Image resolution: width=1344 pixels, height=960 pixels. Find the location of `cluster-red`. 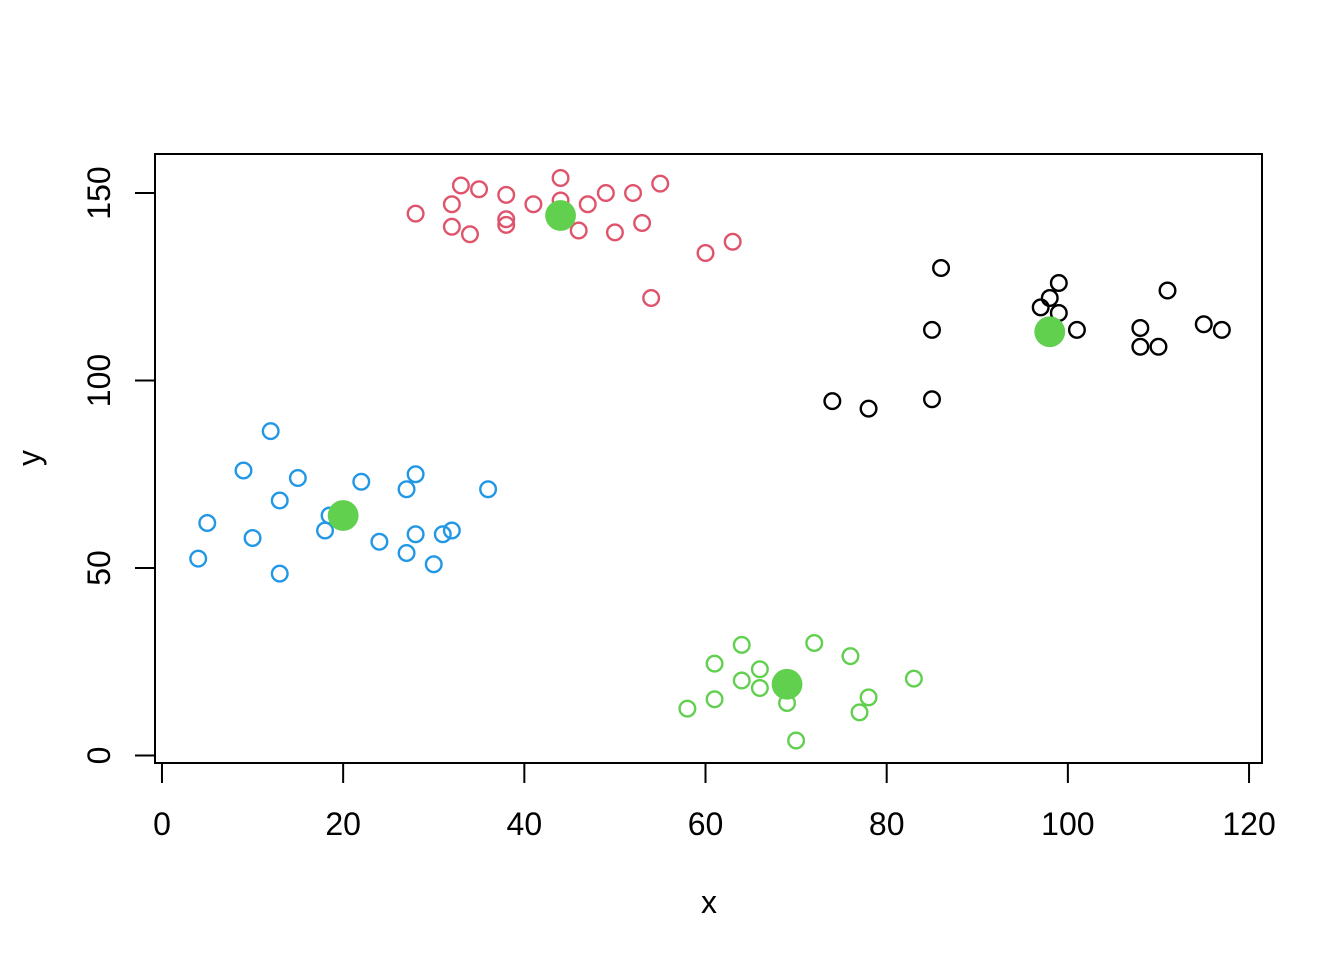

cluster-red is located at coordinates (574, 238).